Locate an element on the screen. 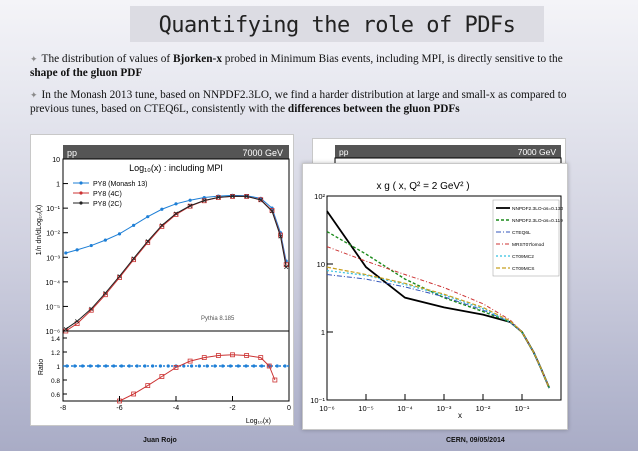 This screenshot has width=638, height=451. y-axis-label: 1/n dn/dLog₁₀(x) is located at coordinates (39, 230).